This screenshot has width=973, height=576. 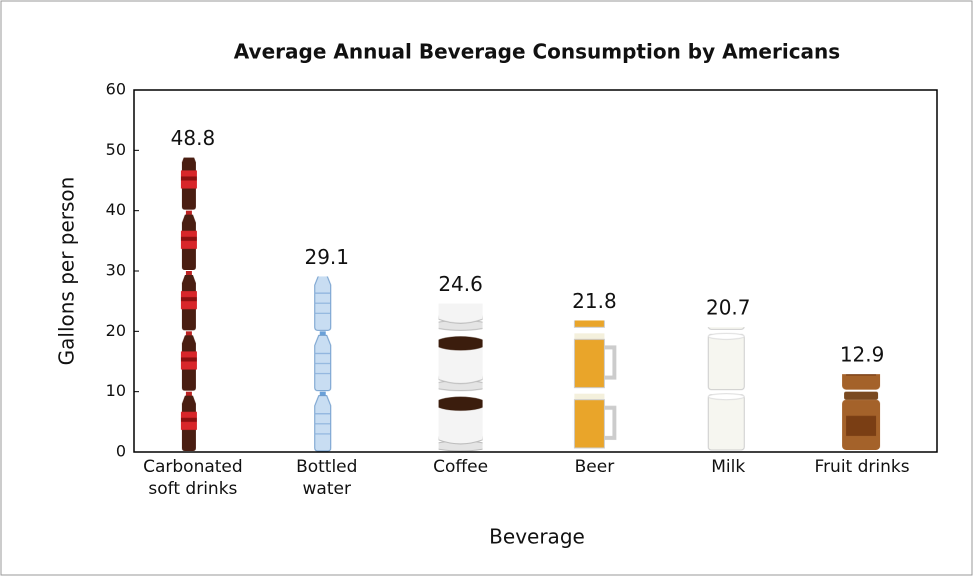 What do you see at coordinates (594, 467) in the screenshot?
I see `x-tick-label: Beer` at bounding box center [594, 467].